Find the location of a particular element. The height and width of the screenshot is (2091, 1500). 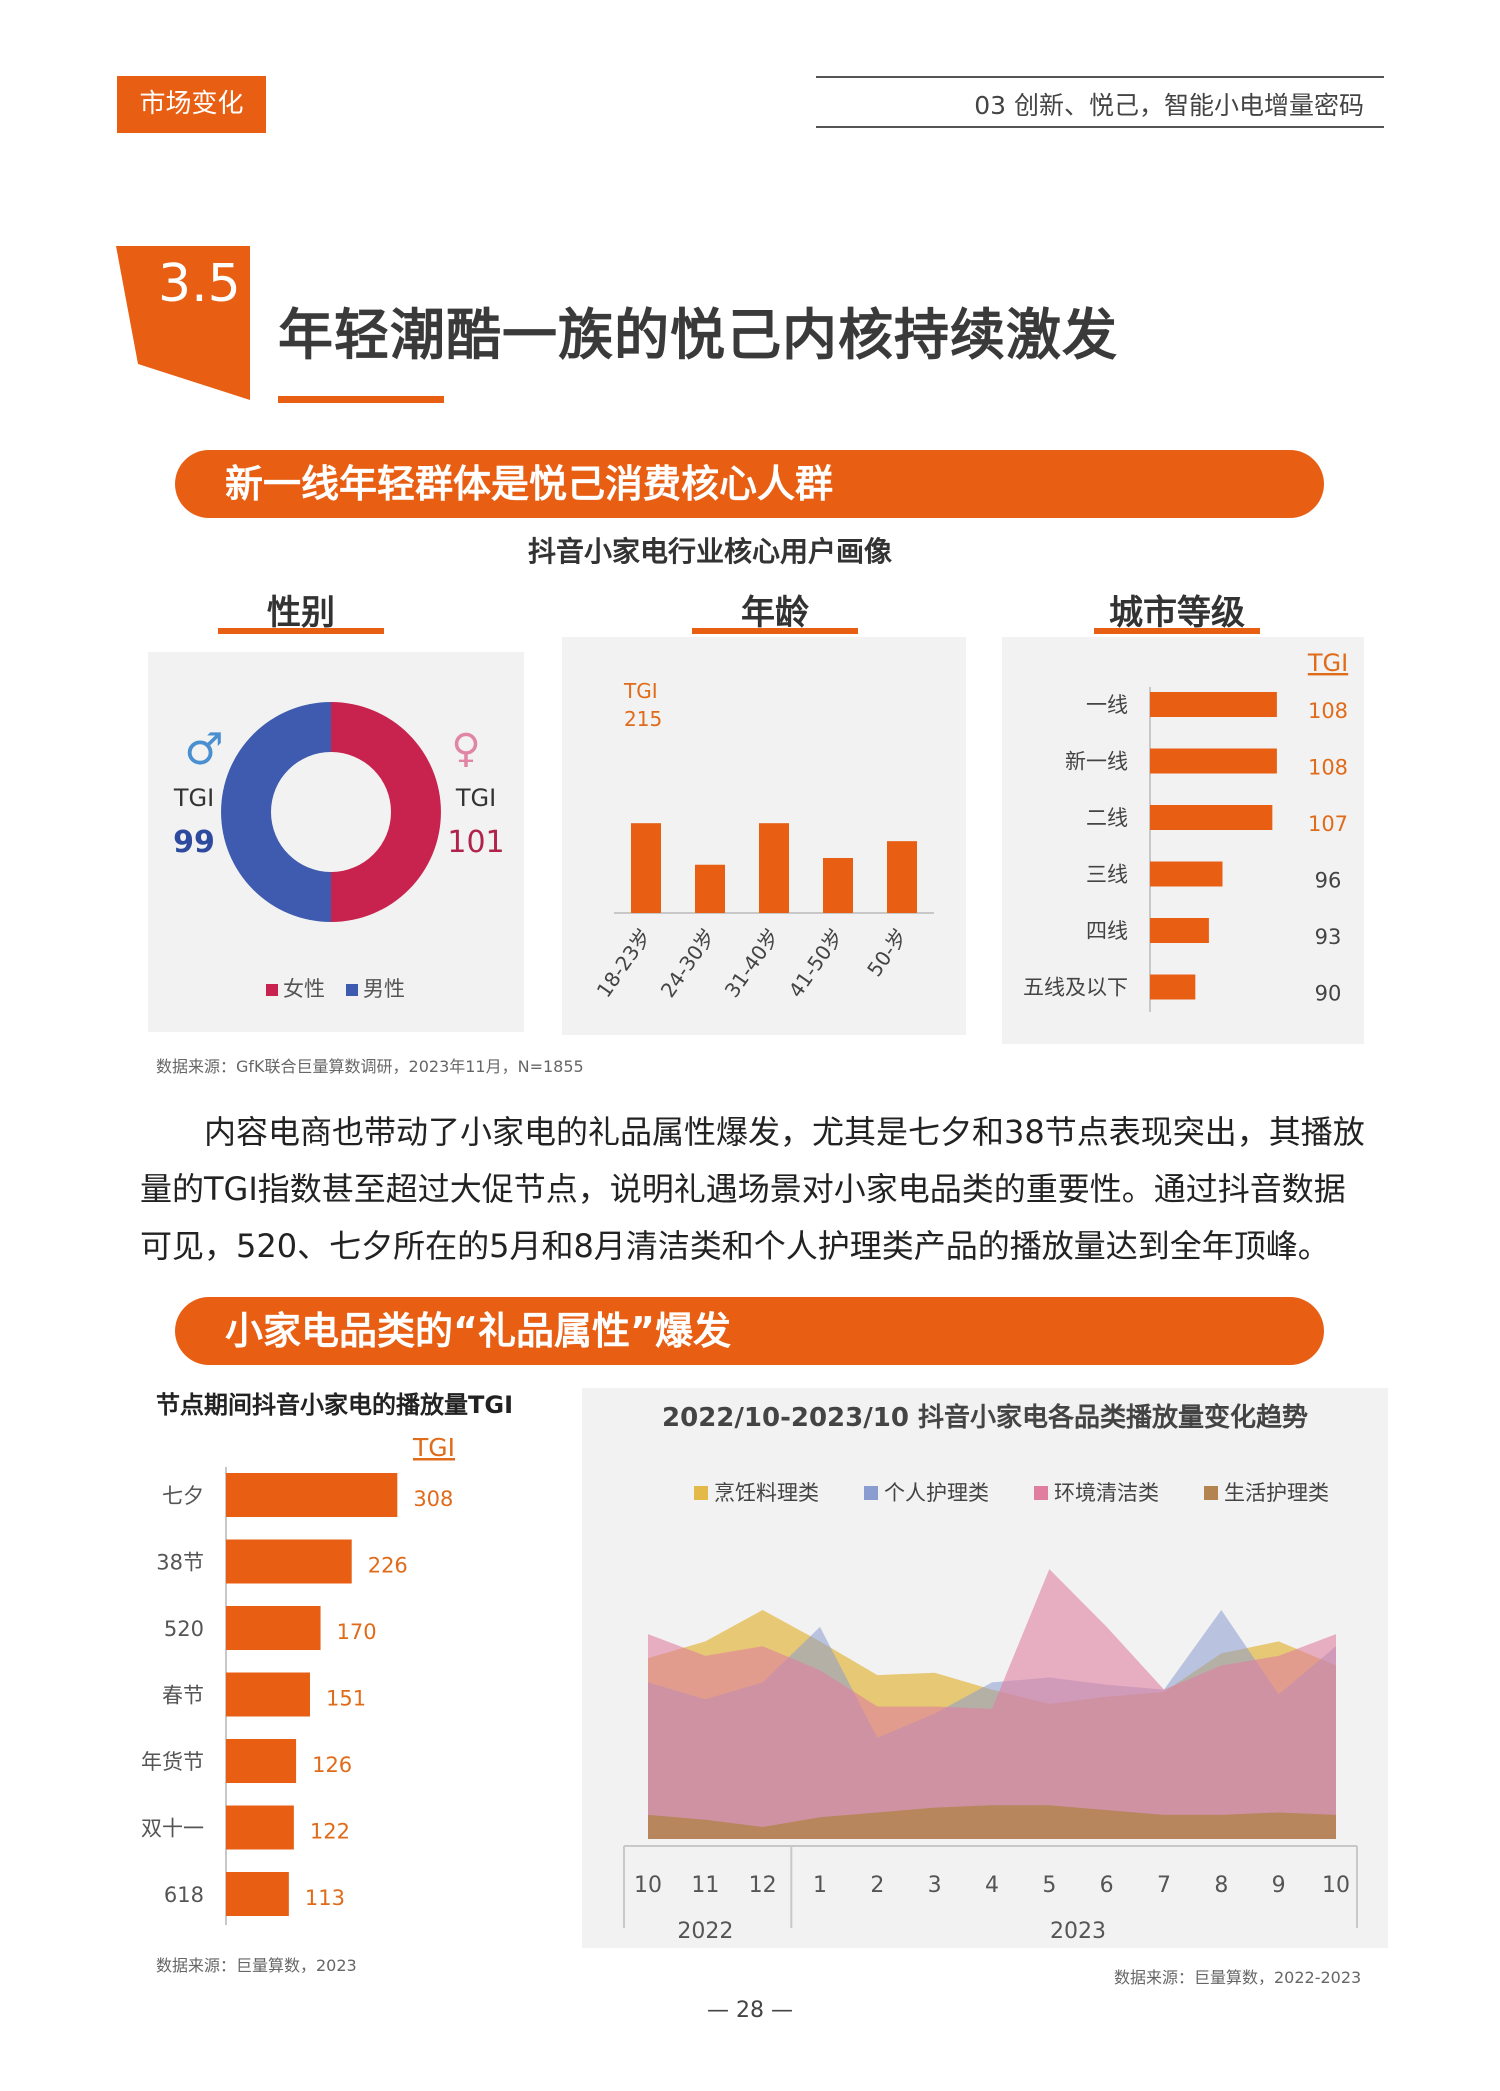

city-value-label: 93 is located at coordinates (1328, 937).